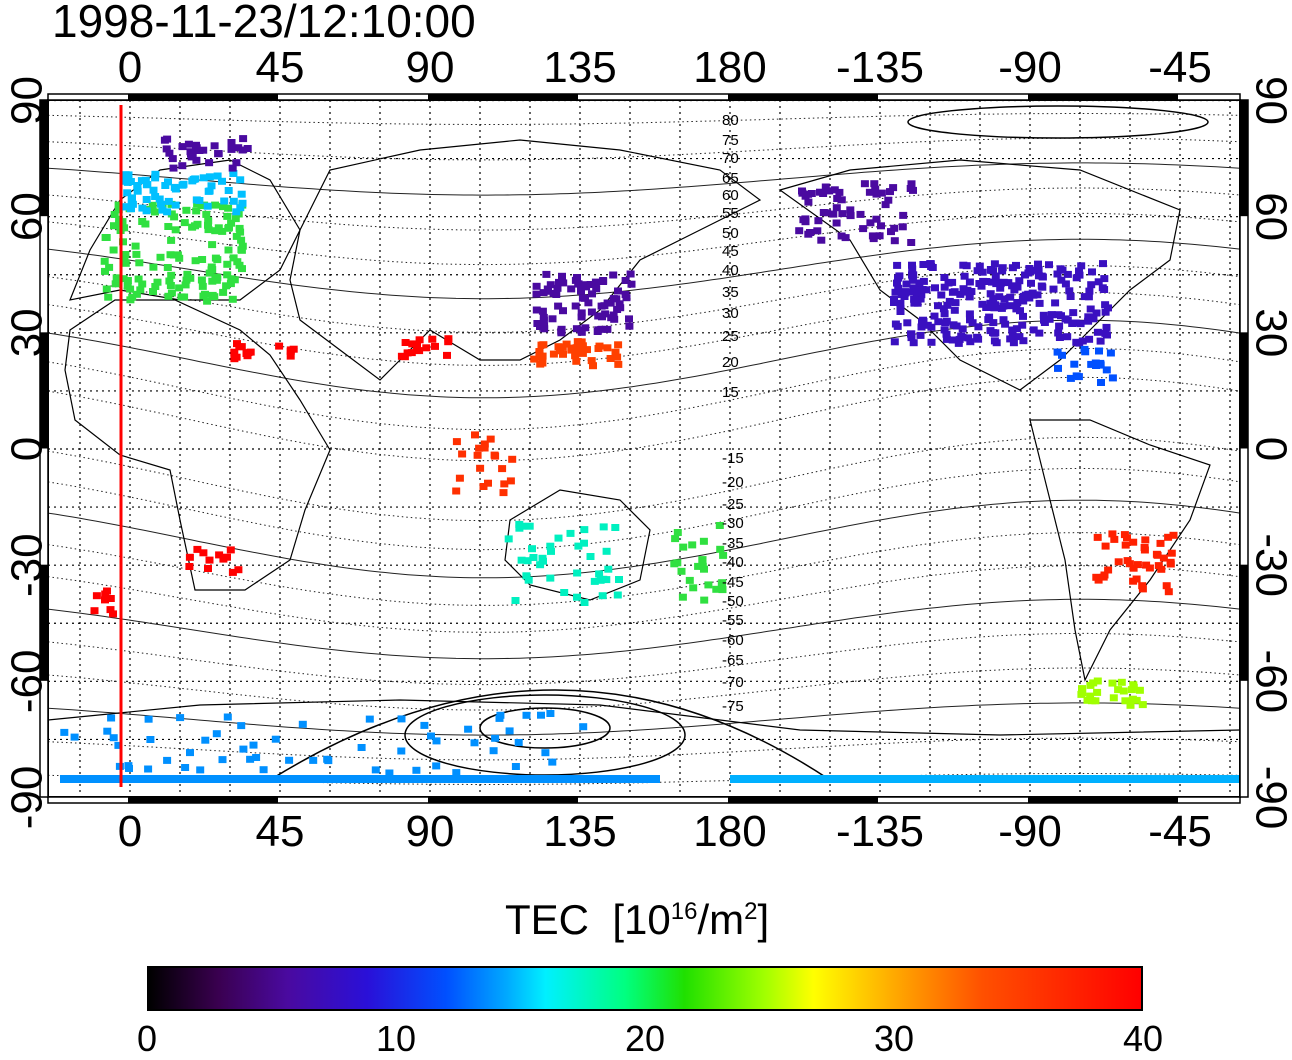 The width and height of the screenshot is (1292, 1060). Describe the element at coordinates (880, 67) in the screenshot. I see `x-tick-top: -135` at that location.